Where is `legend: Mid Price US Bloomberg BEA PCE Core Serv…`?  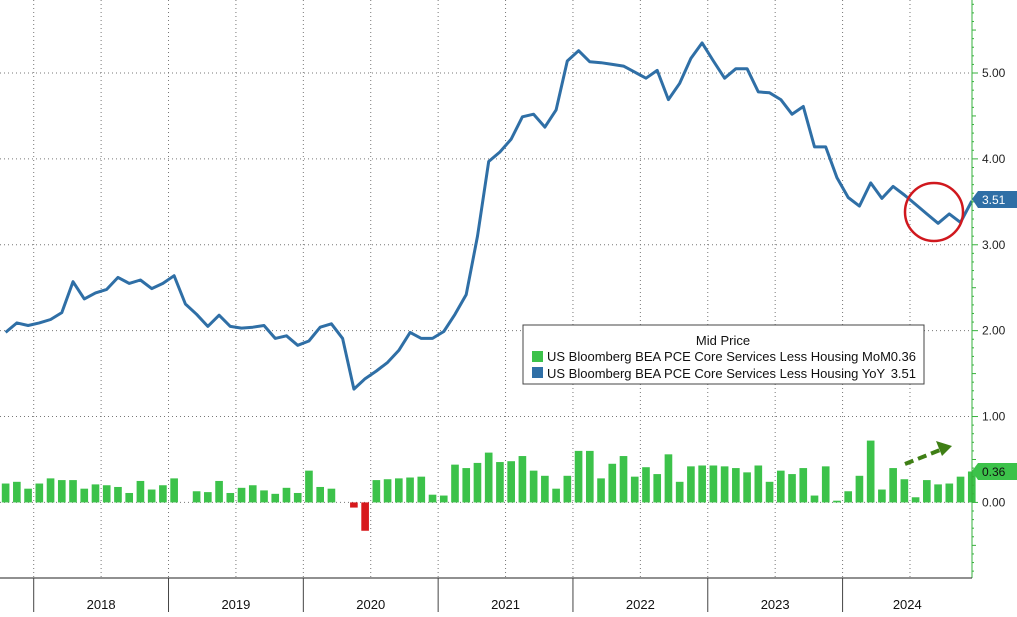 legend: Mid Price US Bloomberg BEA PCE Core Serv… is located at coordinates (723, 354).